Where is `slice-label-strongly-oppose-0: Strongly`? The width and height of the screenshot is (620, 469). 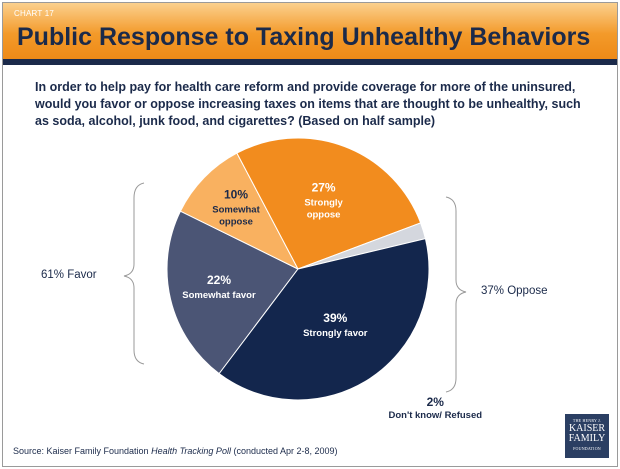
slice-label-strongly-oppose-0: Strongly is located at coordinates (323, 203).